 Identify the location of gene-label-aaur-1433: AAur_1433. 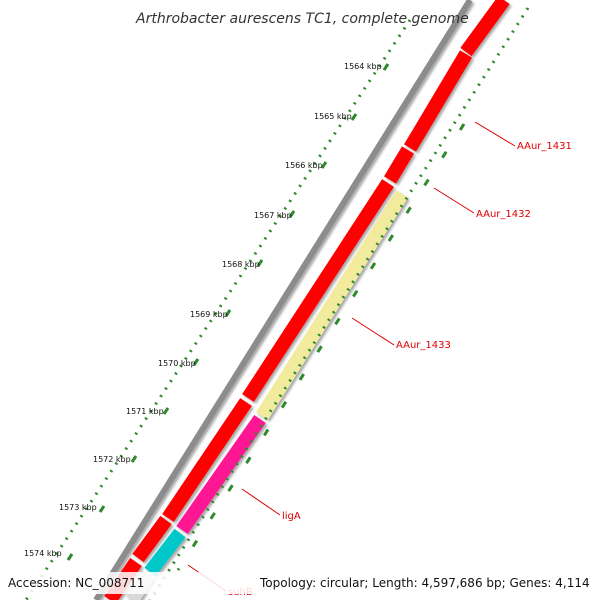
(423, 345).